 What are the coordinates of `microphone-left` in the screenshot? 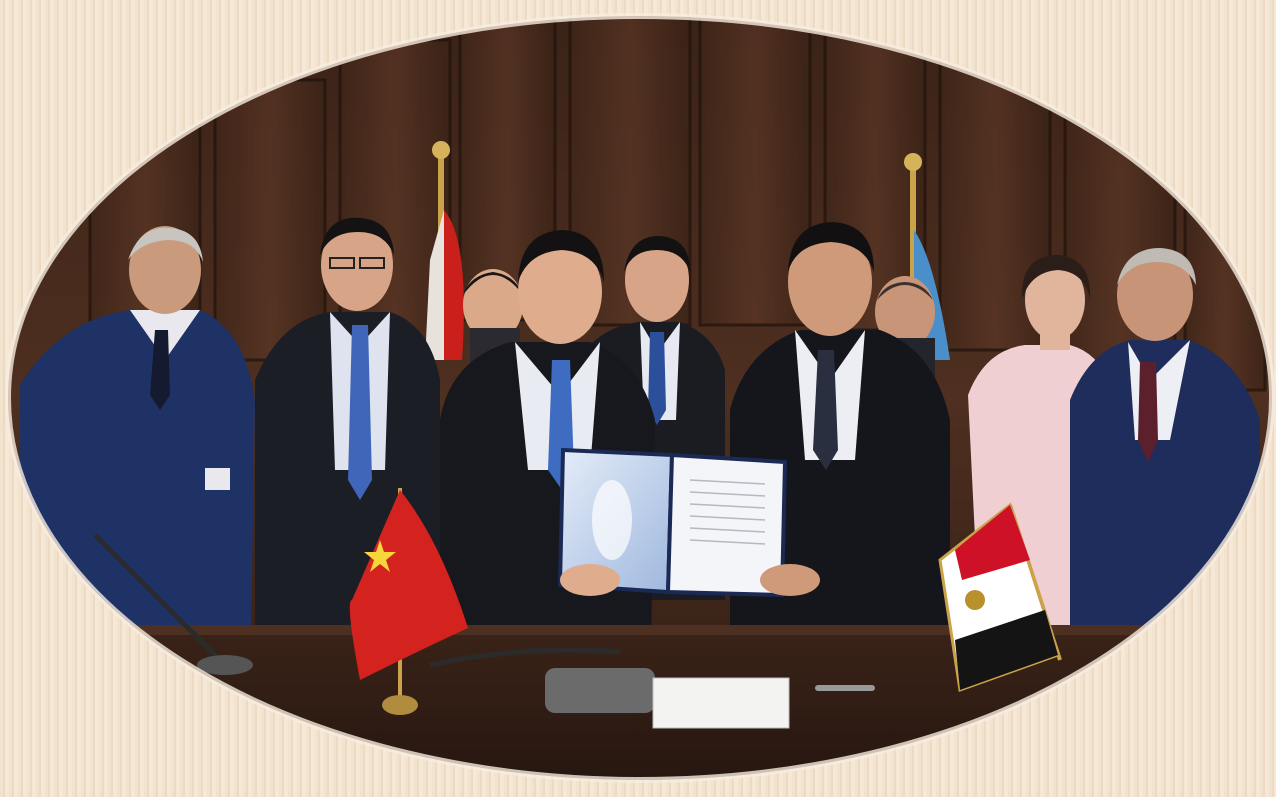 It's located at (173, 604).